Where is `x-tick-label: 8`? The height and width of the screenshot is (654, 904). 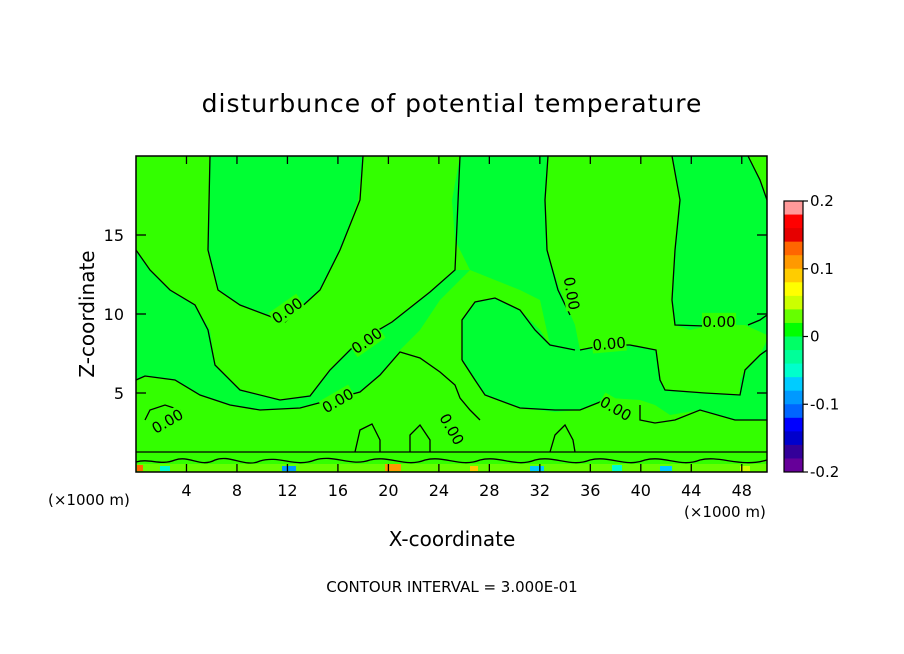
x-tick-label: 8 is located at coordinates (237, 490).